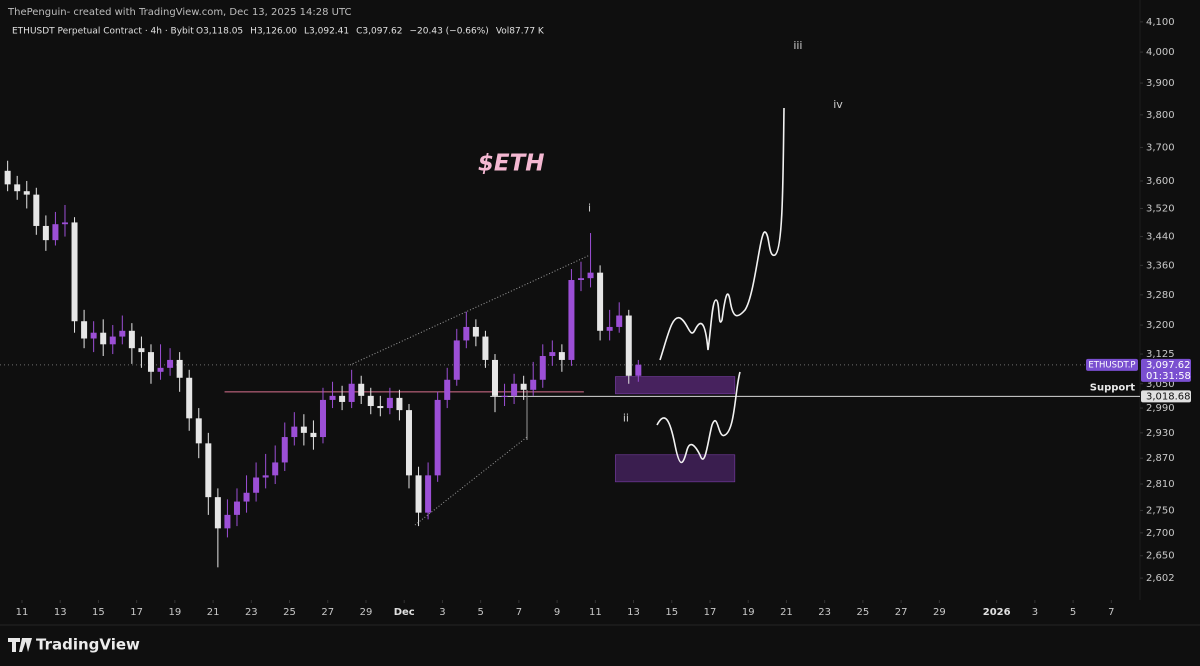 This screenshot has width=1200, height=666. I want to click on x-tick-label: 5, so click(480, 612).